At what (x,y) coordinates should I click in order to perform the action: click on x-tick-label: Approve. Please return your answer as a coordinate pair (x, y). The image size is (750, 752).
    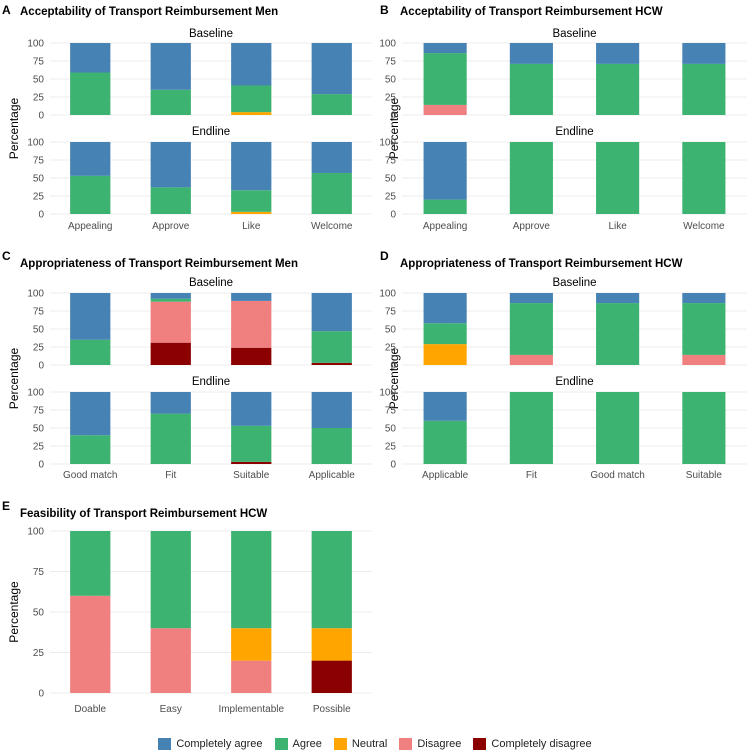
    Looking at the image, I should click on (171, 226).